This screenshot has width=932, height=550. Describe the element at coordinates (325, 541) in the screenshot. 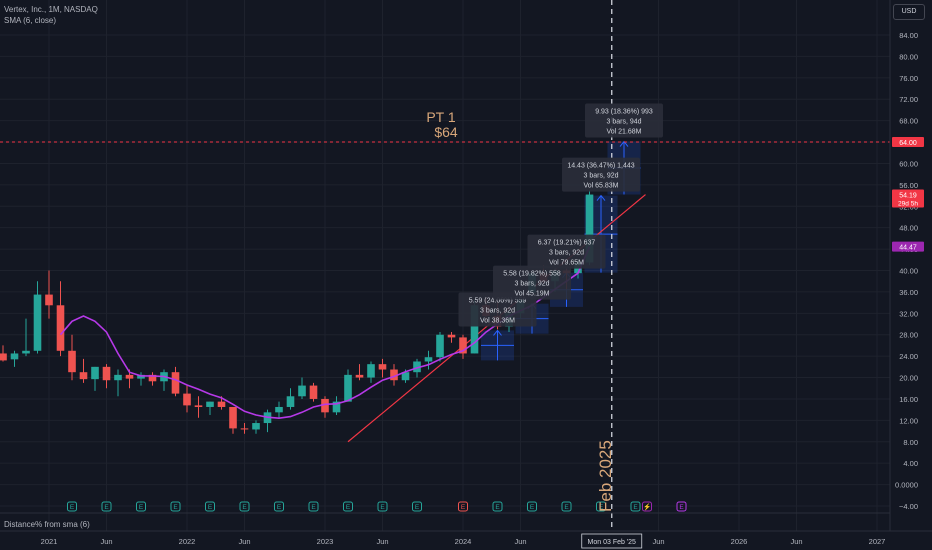

I see `x-tick-label: 2023` at that location.